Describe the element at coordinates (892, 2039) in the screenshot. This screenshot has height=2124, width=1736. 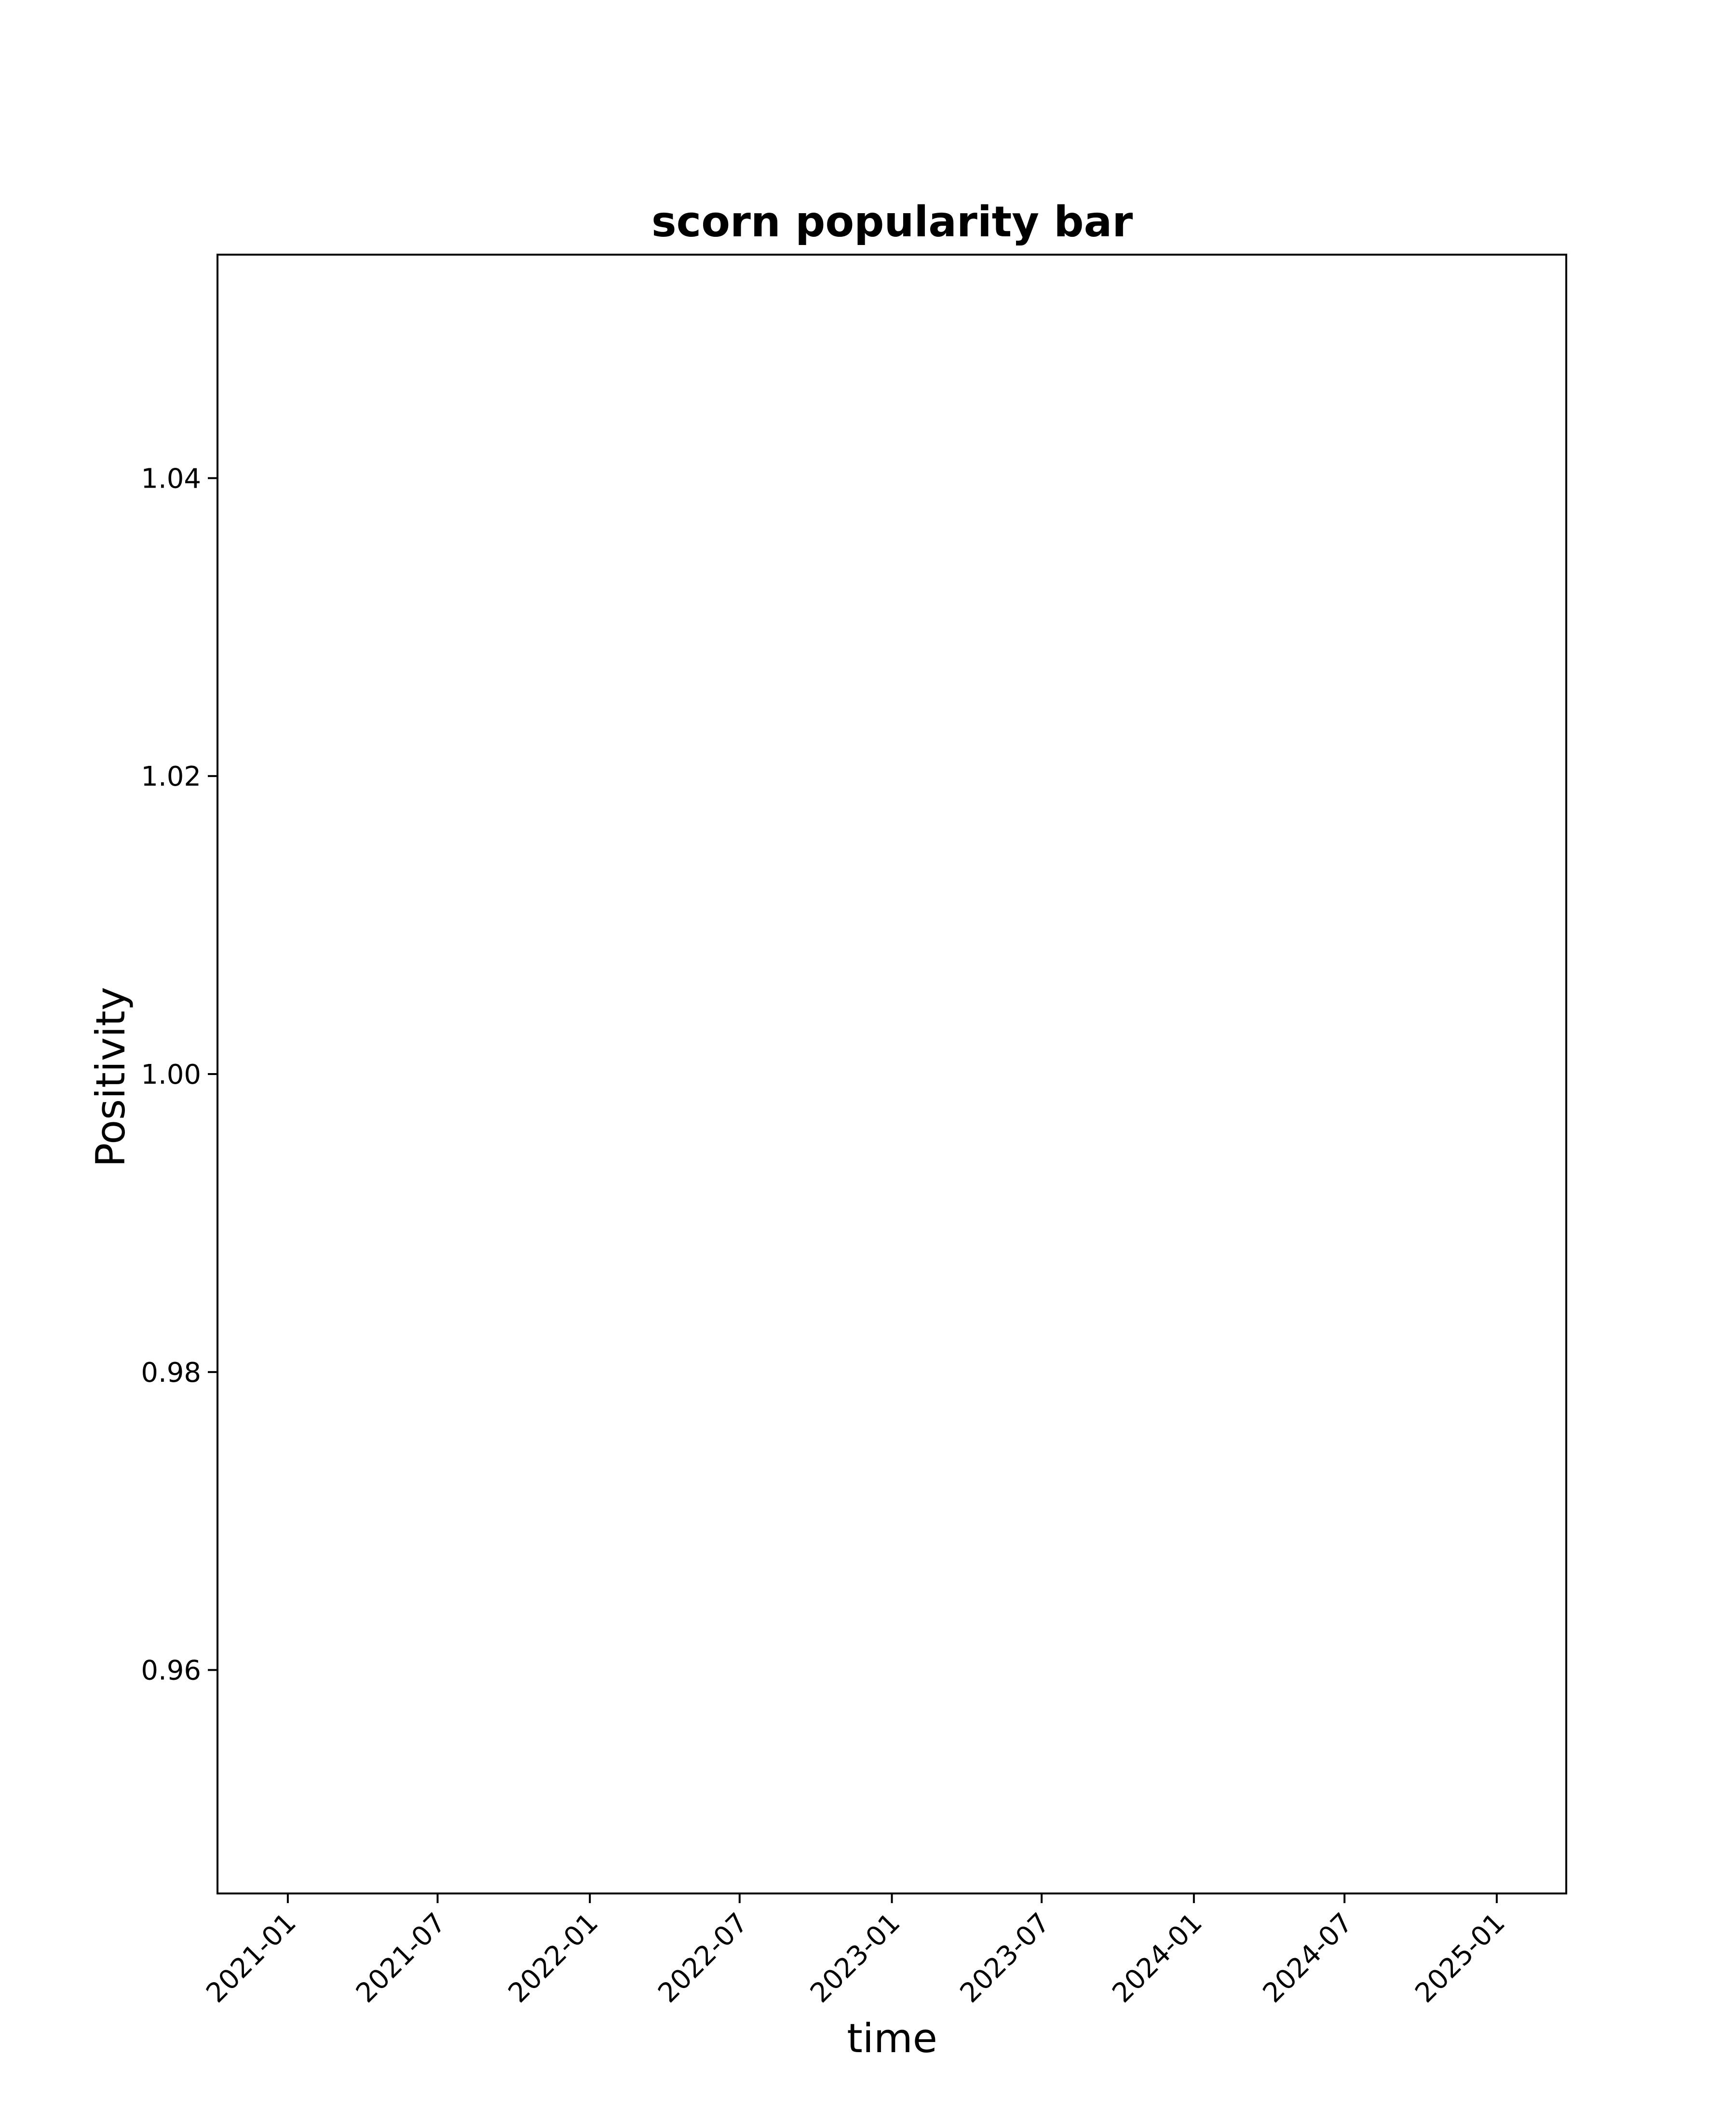
I see `x-axis-label: time` at that location.